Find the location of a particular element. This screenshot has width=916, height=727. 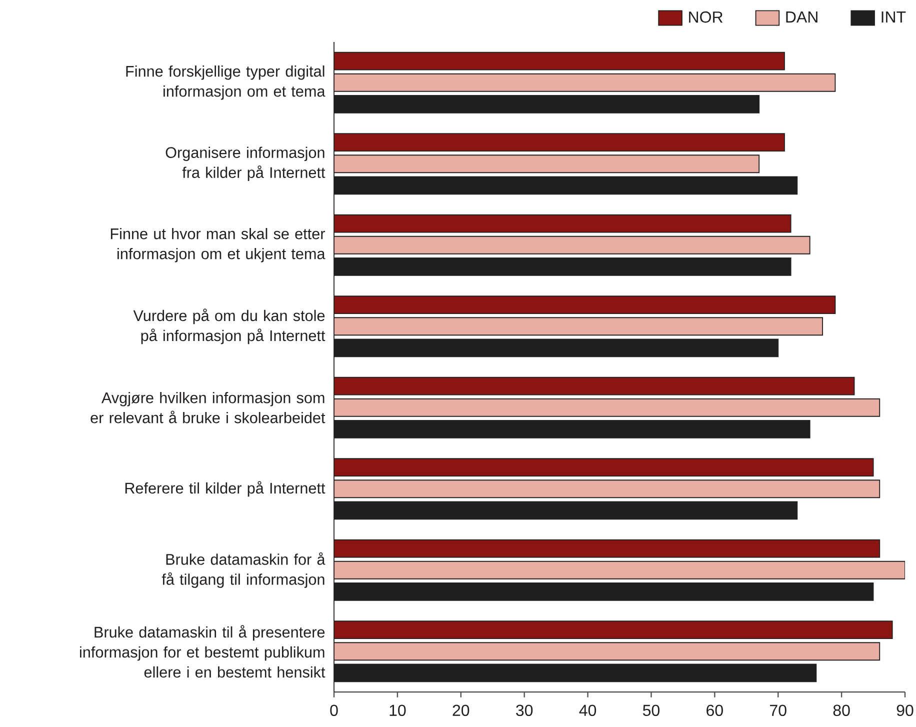

x-tick-label: 0 is located at coordinates (334, 710).